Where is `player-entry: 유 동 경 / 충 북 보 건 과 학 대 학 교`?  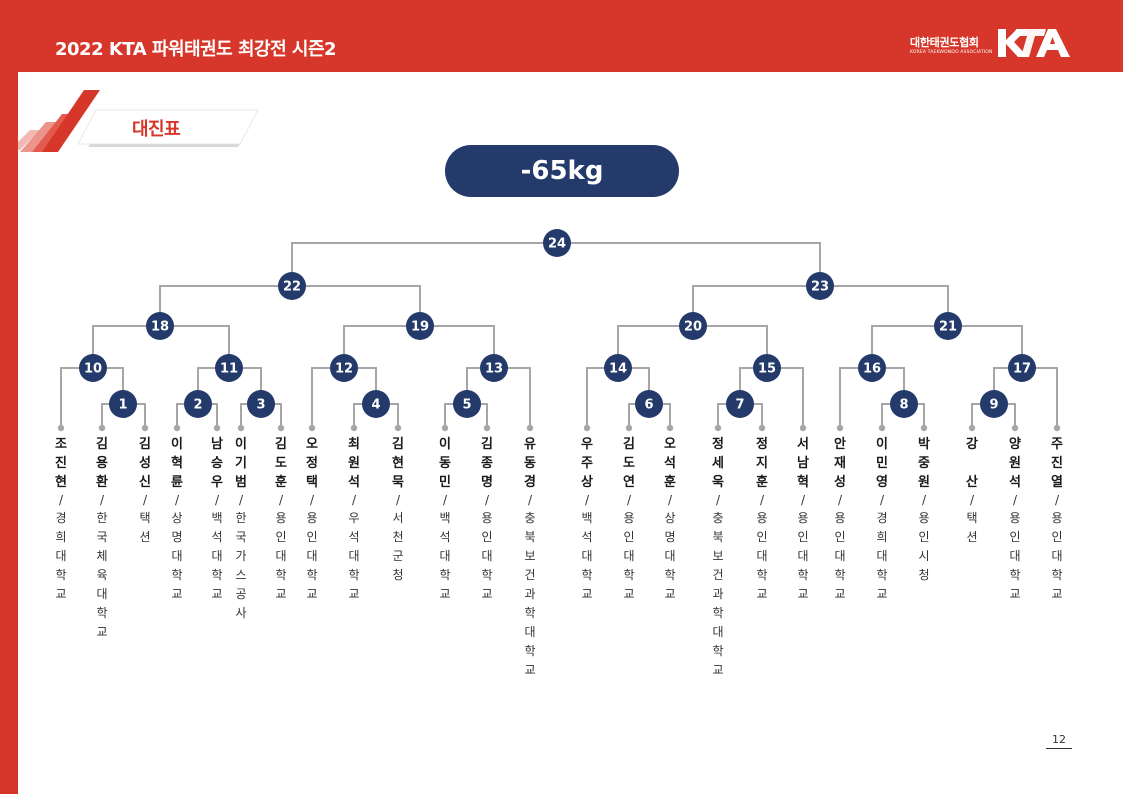 player-entry: 유 동 경 / 충 북 보 건 과 학 대 학 교 is located at coordinates (530, 557).